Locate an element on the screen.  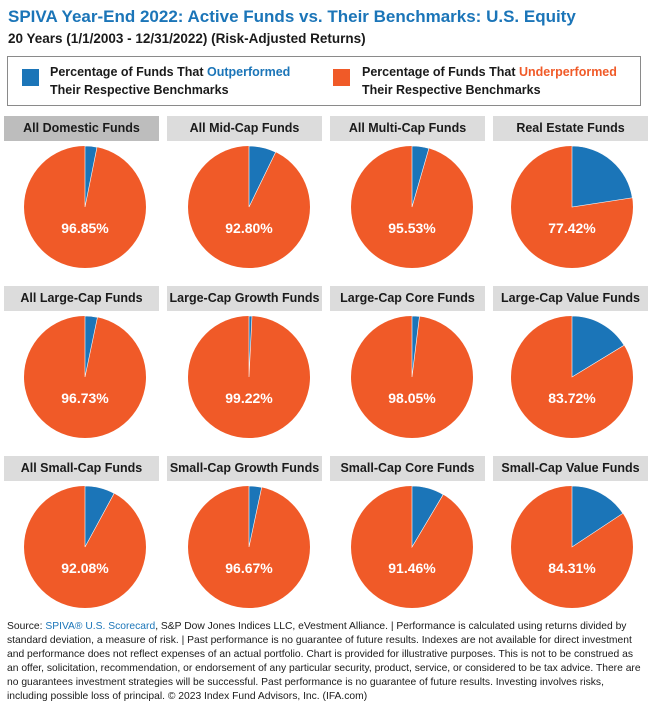
pie-title: Small-Cap Growth Funds is located at coordinates (244, 468).